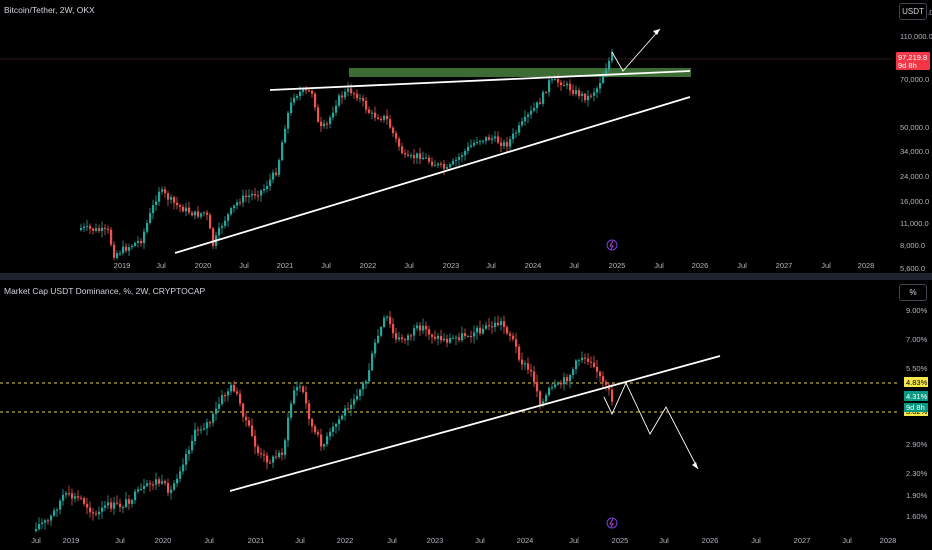 This screenshot has height=550, width=932. I want to click on price-axis-tick: 8,000.0, so click(912, 245).